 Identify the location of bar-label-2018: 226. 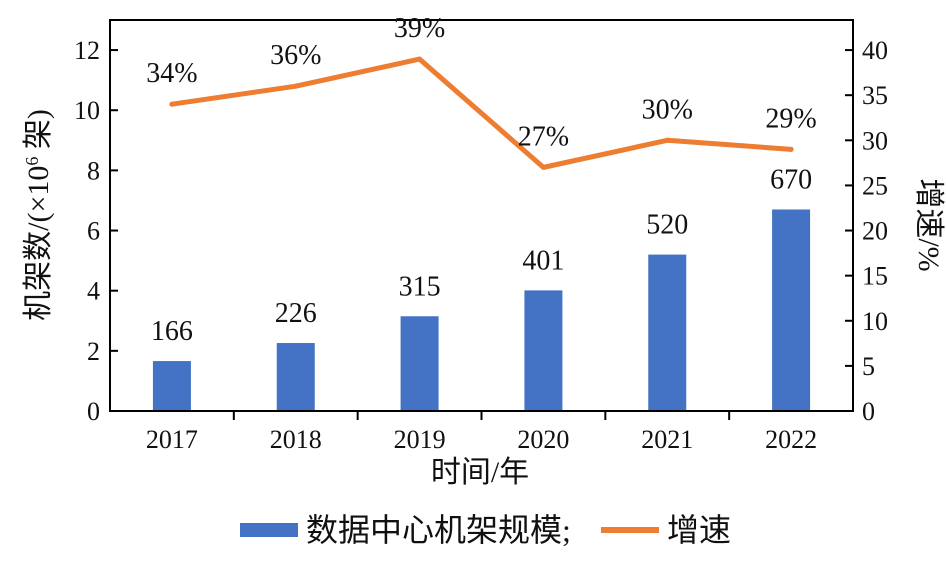
(296, 313).